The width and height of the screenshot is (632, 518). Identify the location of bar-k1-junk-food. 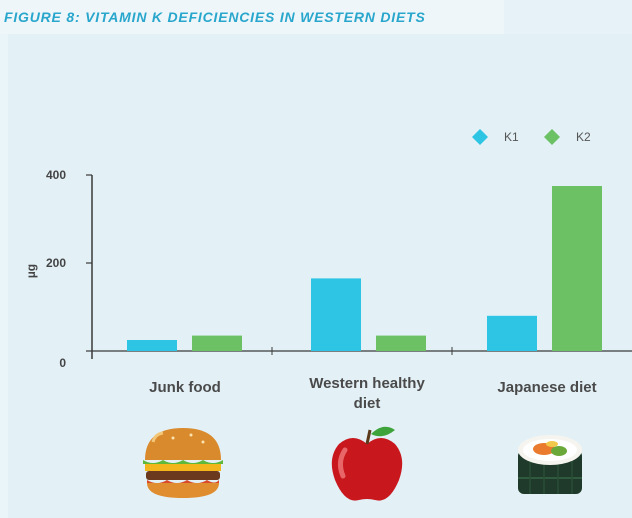
(152, 345).